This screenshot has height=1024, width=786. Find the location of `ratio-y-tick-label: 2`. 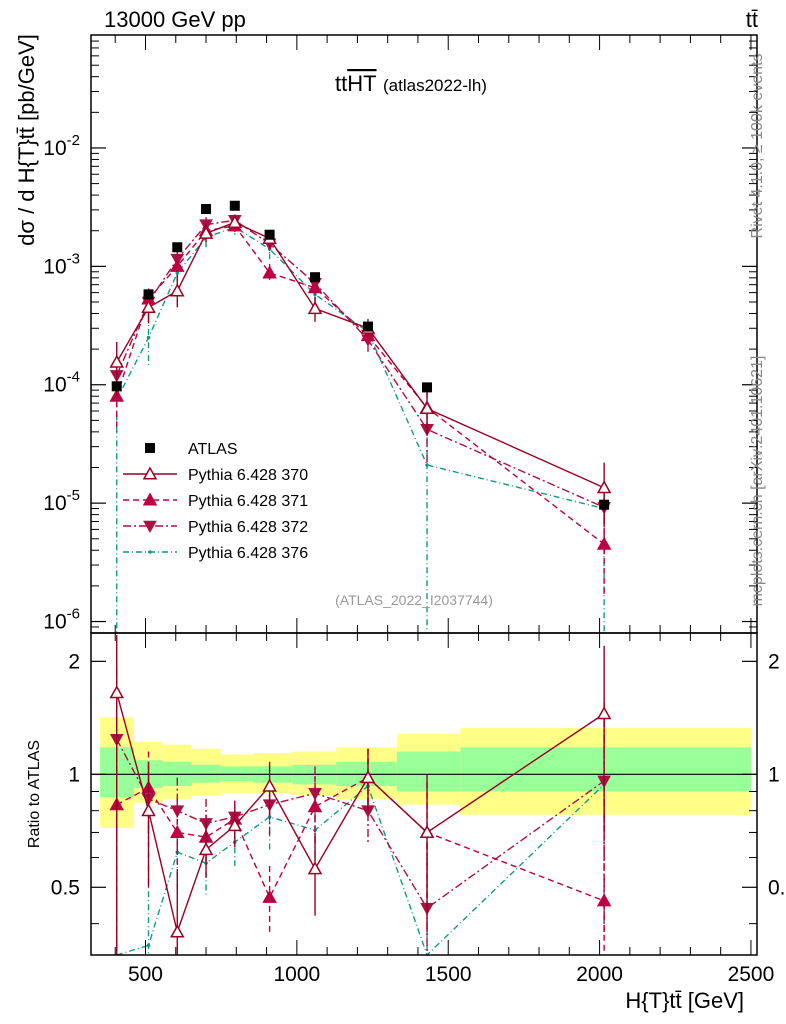

ratio-y-tick-label: 2 is located at coordinates (74, 661).